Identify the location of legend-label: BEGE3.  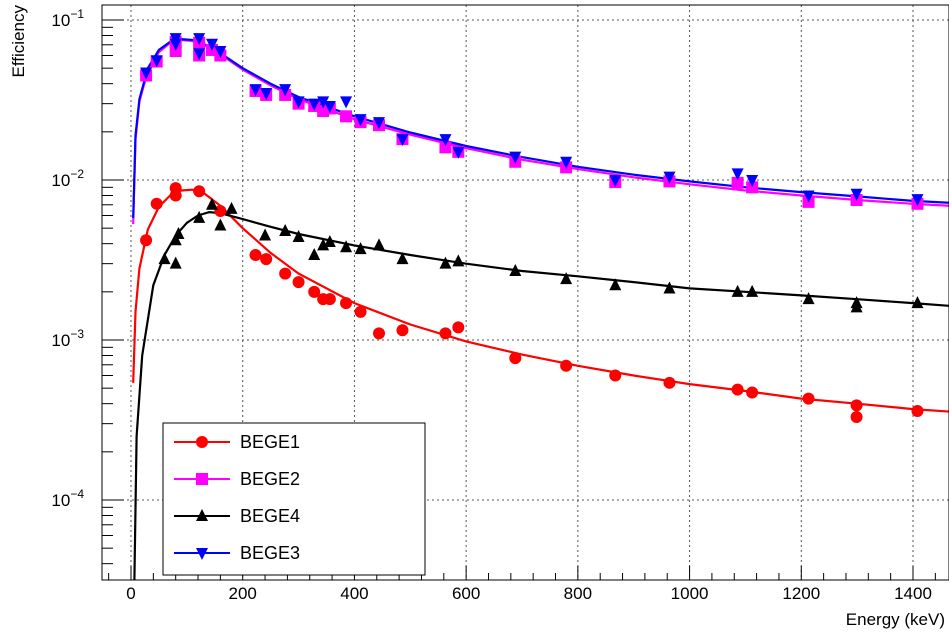
(270, 553).